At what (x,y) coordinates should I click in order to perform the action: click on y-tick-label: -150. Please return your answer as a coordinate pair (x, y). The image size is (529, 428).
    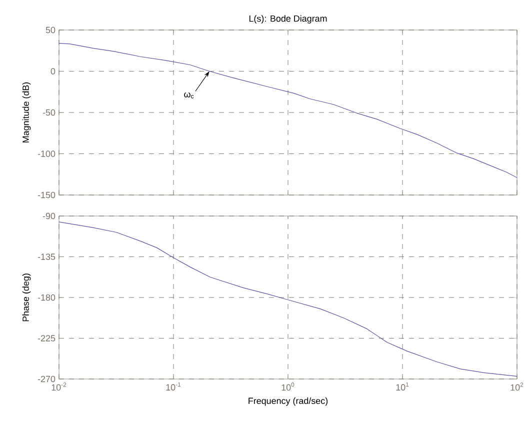
    Looking at the image, I should click on (47, 195).